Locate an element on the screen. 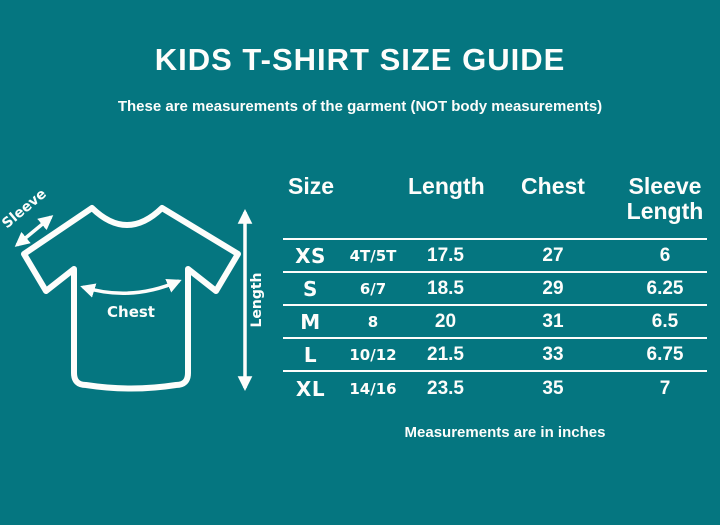 The image size is (720, 525). size-cell: M is located at coordinates (310, 321).